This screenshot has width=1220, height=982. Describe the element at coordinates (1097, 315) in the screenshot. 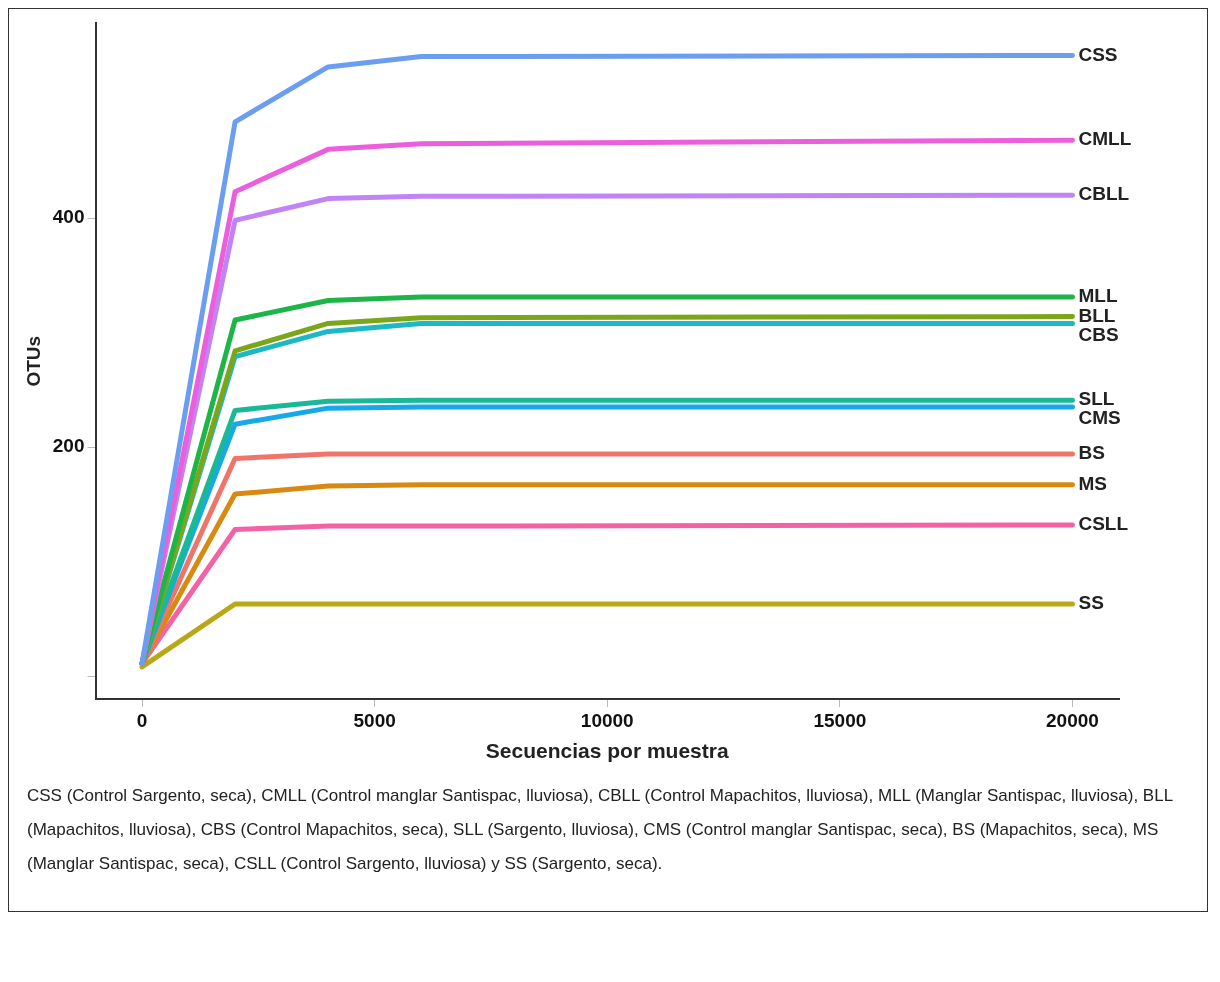

I see `series-label: BLL` at that location.